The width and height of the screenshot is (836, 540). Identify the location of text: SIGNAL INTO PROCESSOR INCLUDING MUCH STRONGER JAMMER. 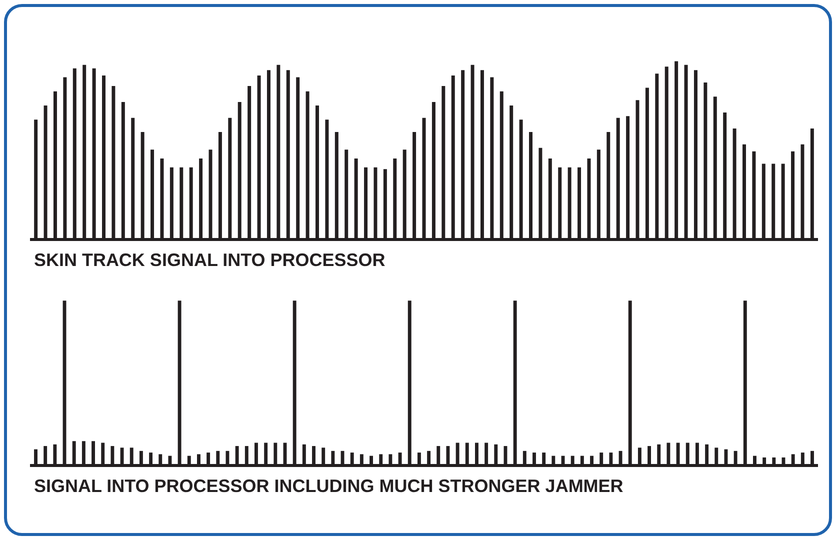
(329, 486).